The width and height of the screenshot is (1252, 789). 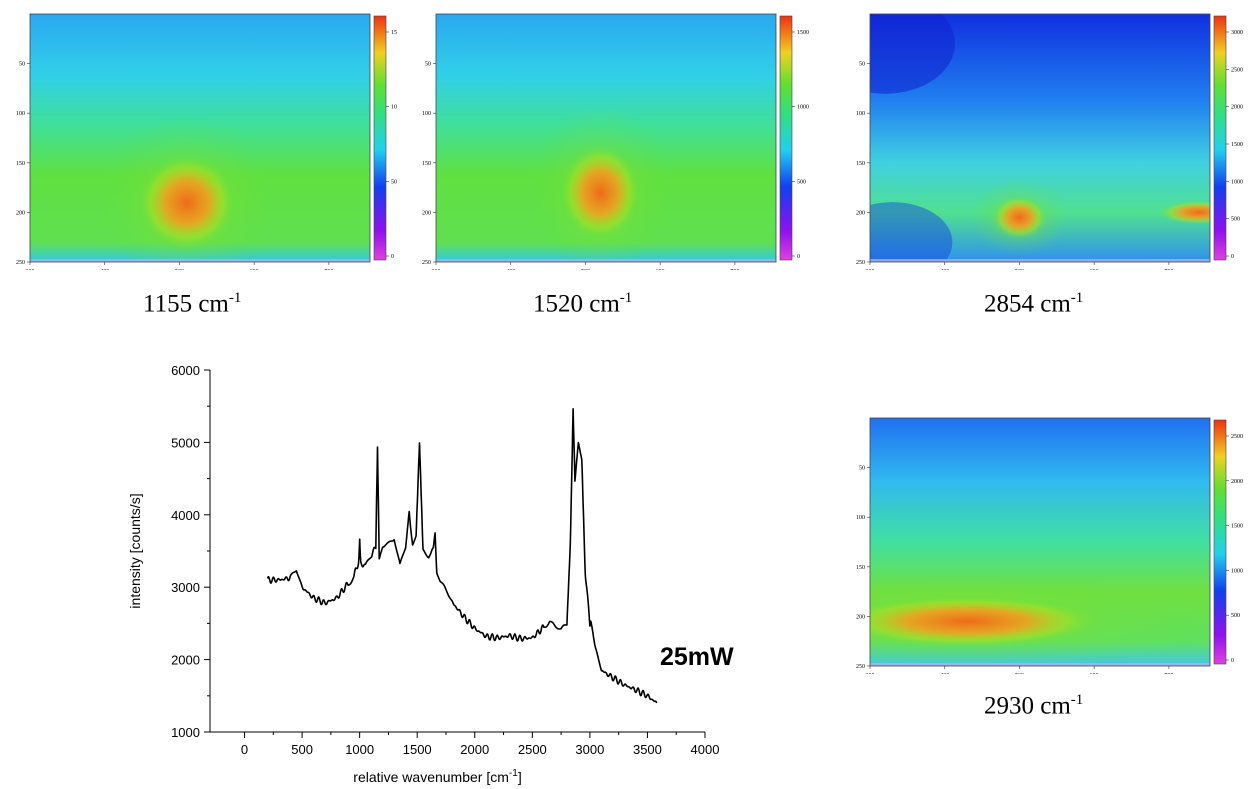 I want to click on y-tick-label: 2000, so click(x=185, y=660).